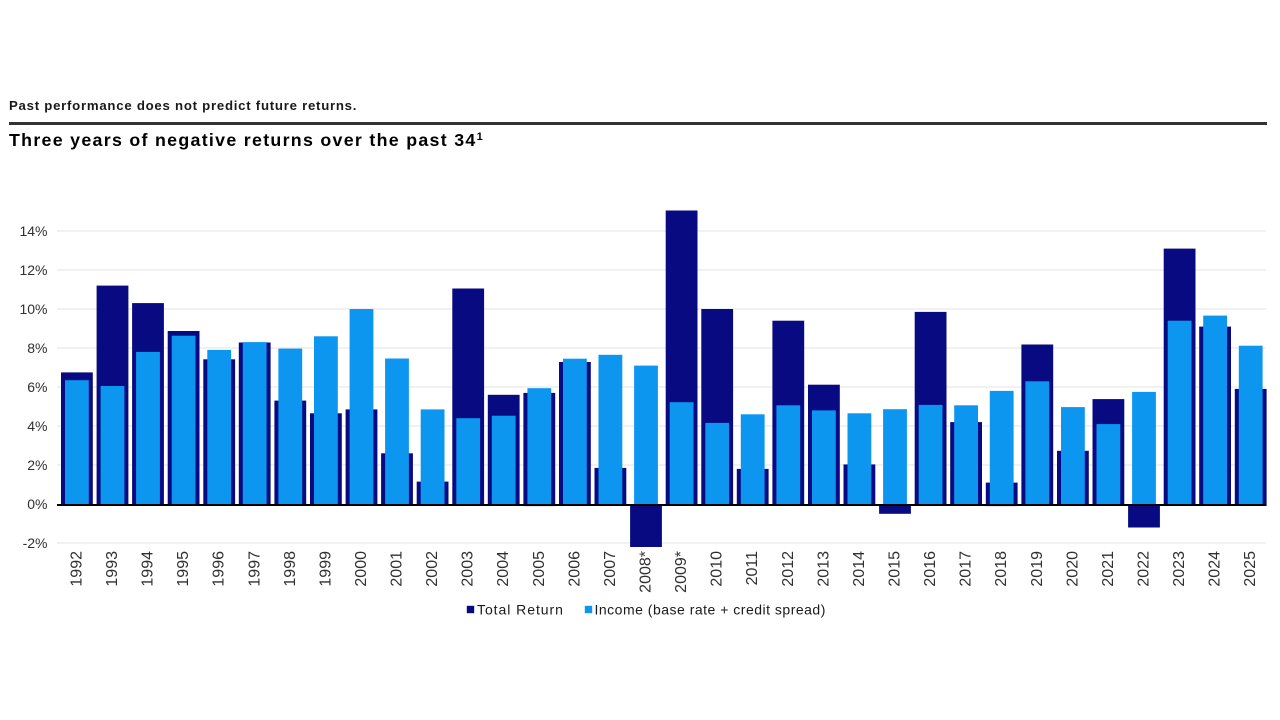  Describe the element at coordinates (1037, 569) in the screenshot. I see `svg-text: 2019` at that location.